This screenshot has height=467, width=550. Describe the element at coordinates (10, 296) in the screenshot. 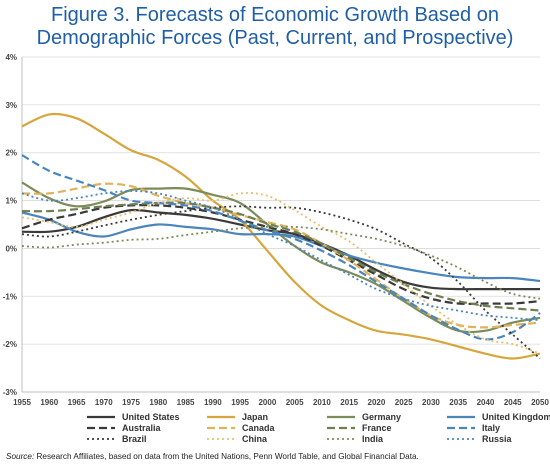

I see `y-tick-label: -1%` at that location.